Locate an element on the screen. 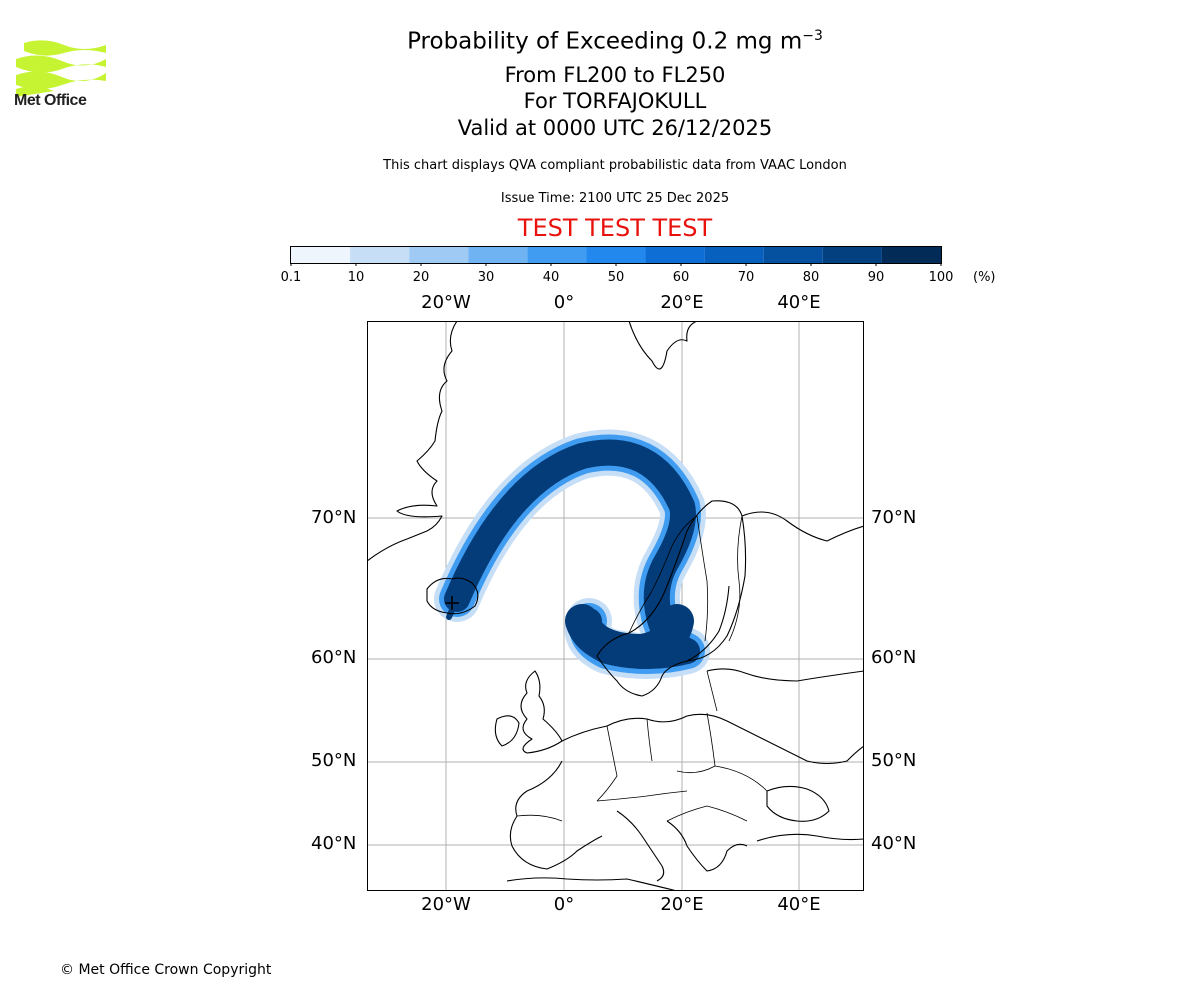 The width and height of the screenshot is (1200, 1000). lat-label-right-50n: 50°N is located at coordinates (894, 760).